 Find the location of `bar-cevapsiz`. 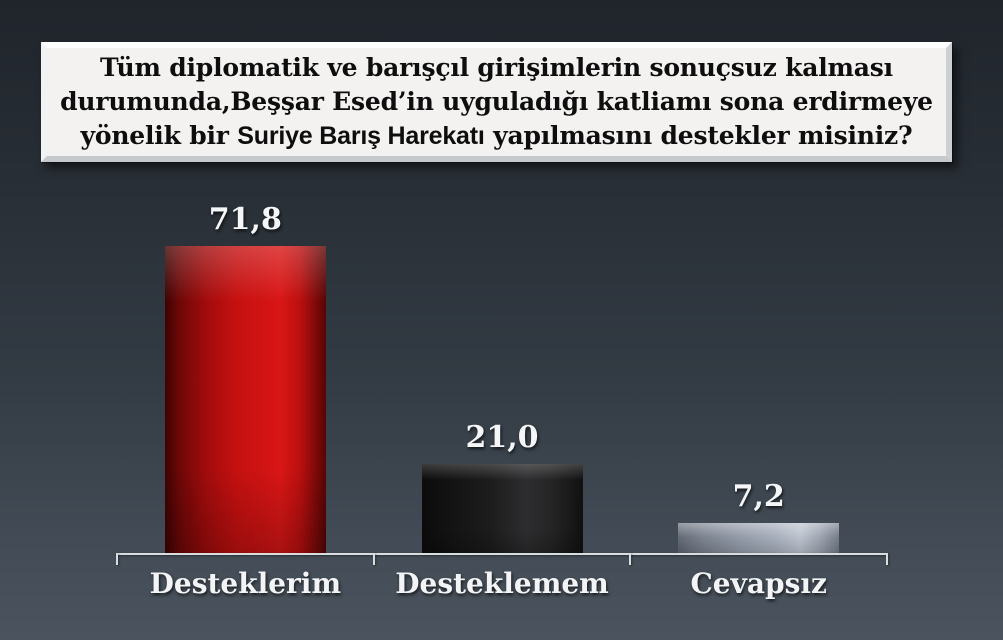

bar-cevapsiz is located at coordinates (759, 538).